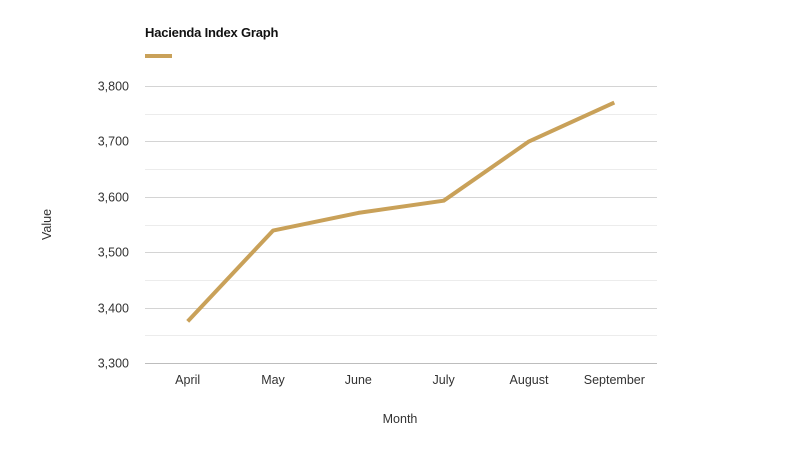  What do you see at coordinates (410, 380) in the screenshot?
I see `x-axis-ticks: April May June July August September` at bounding box center [410, 380].